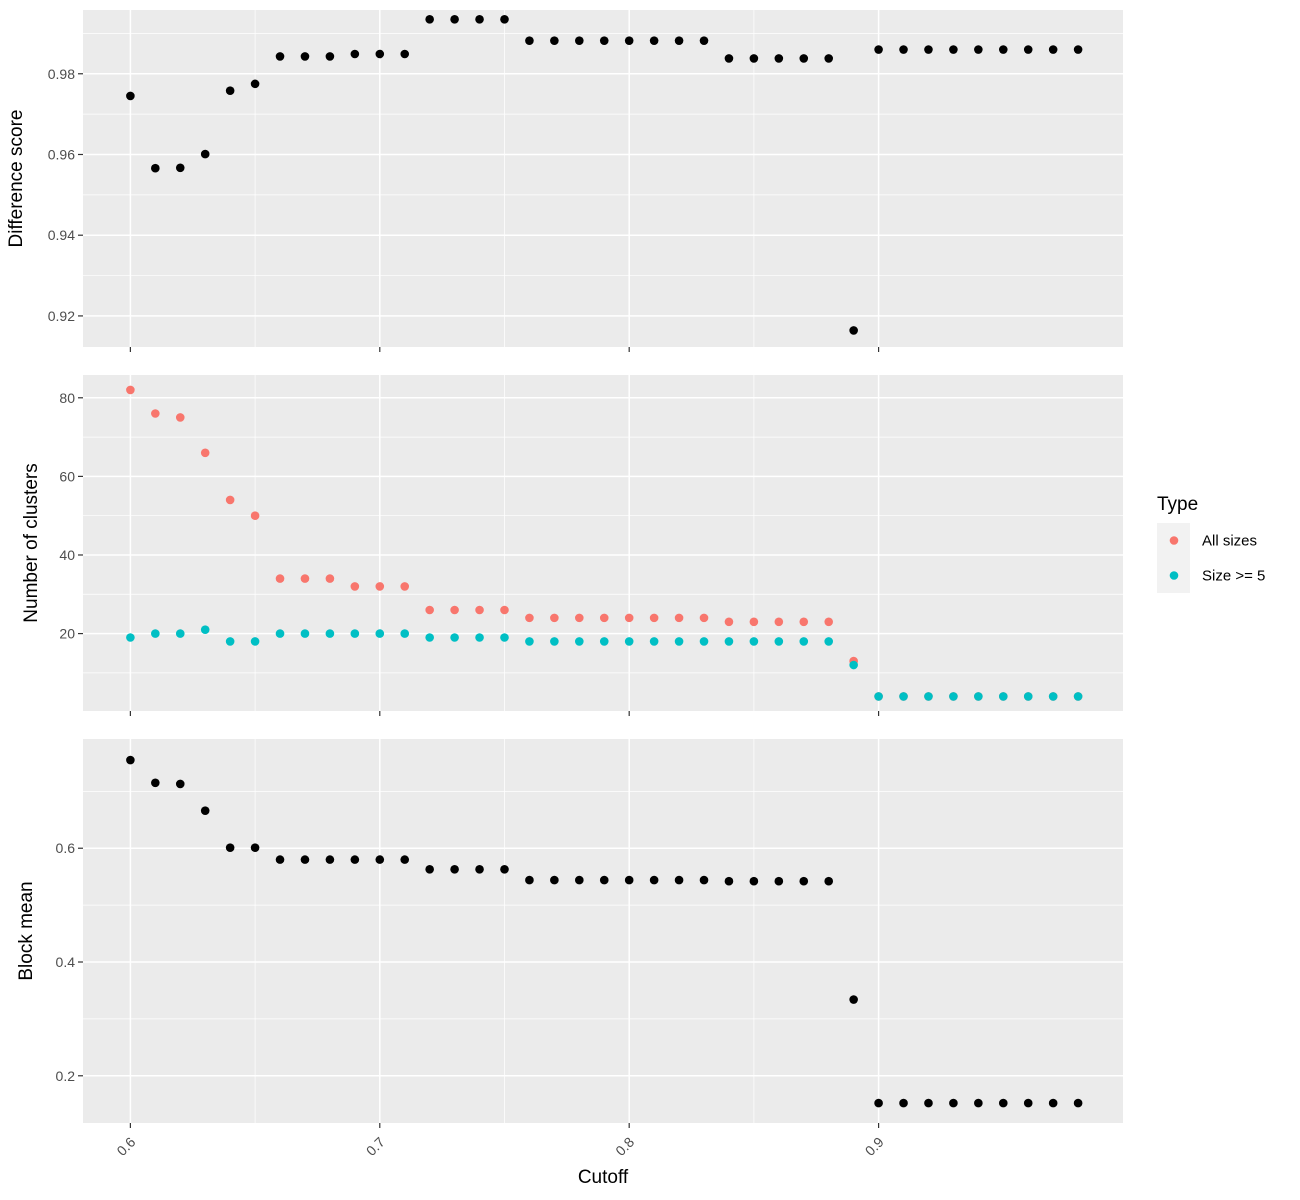  I want to click on y-tick-label: 40, so click(67, 555).